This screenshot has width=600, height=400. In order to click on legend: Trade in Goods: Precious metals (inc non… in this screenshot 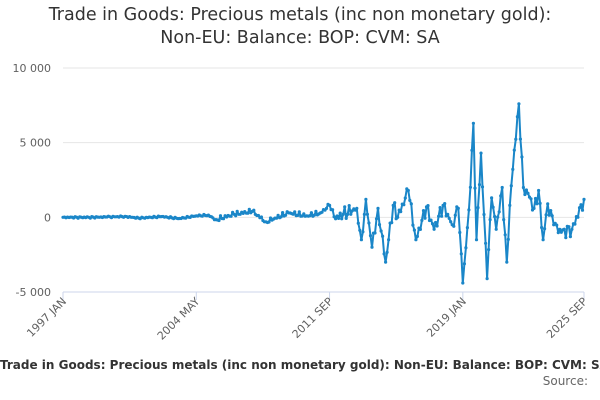, I will do `click(300, 365)`.